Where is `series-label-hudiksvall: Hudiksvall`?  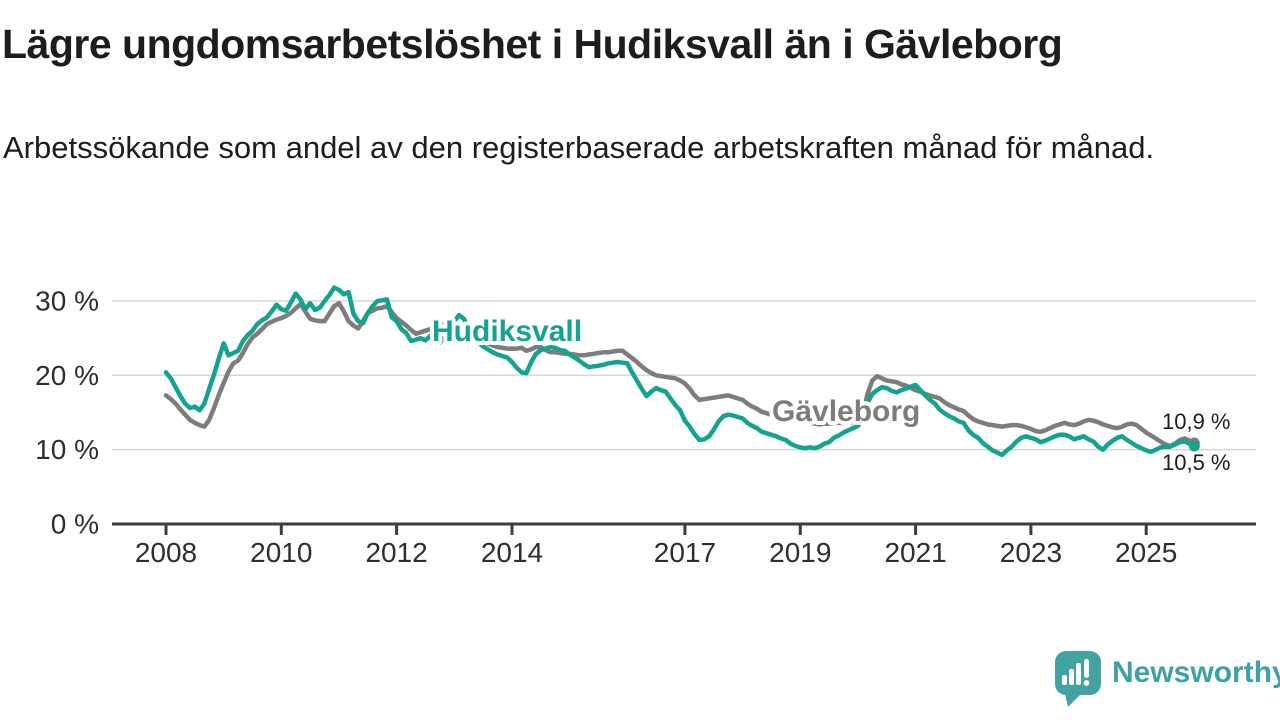
series-label-hudiksvall: Hudiksvall is located at coordinates (507, 331).